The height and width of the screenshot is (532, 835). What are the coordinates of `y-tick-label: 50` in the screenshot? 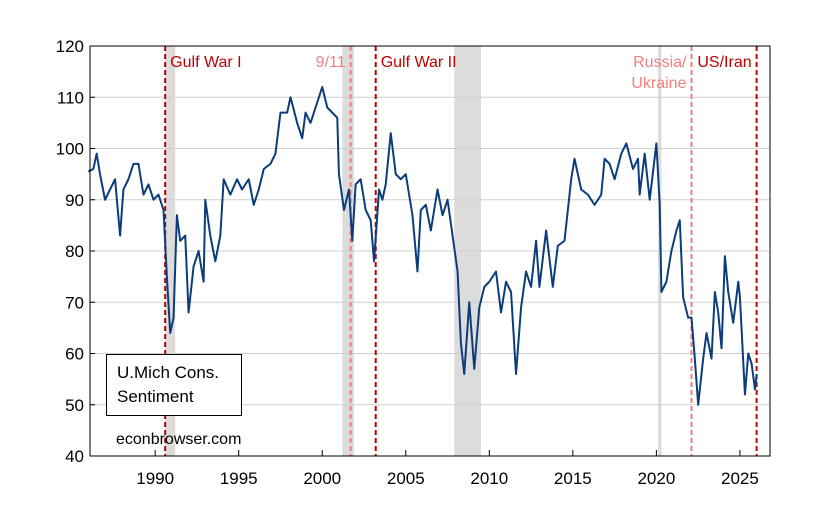 It's located at (74, 405).